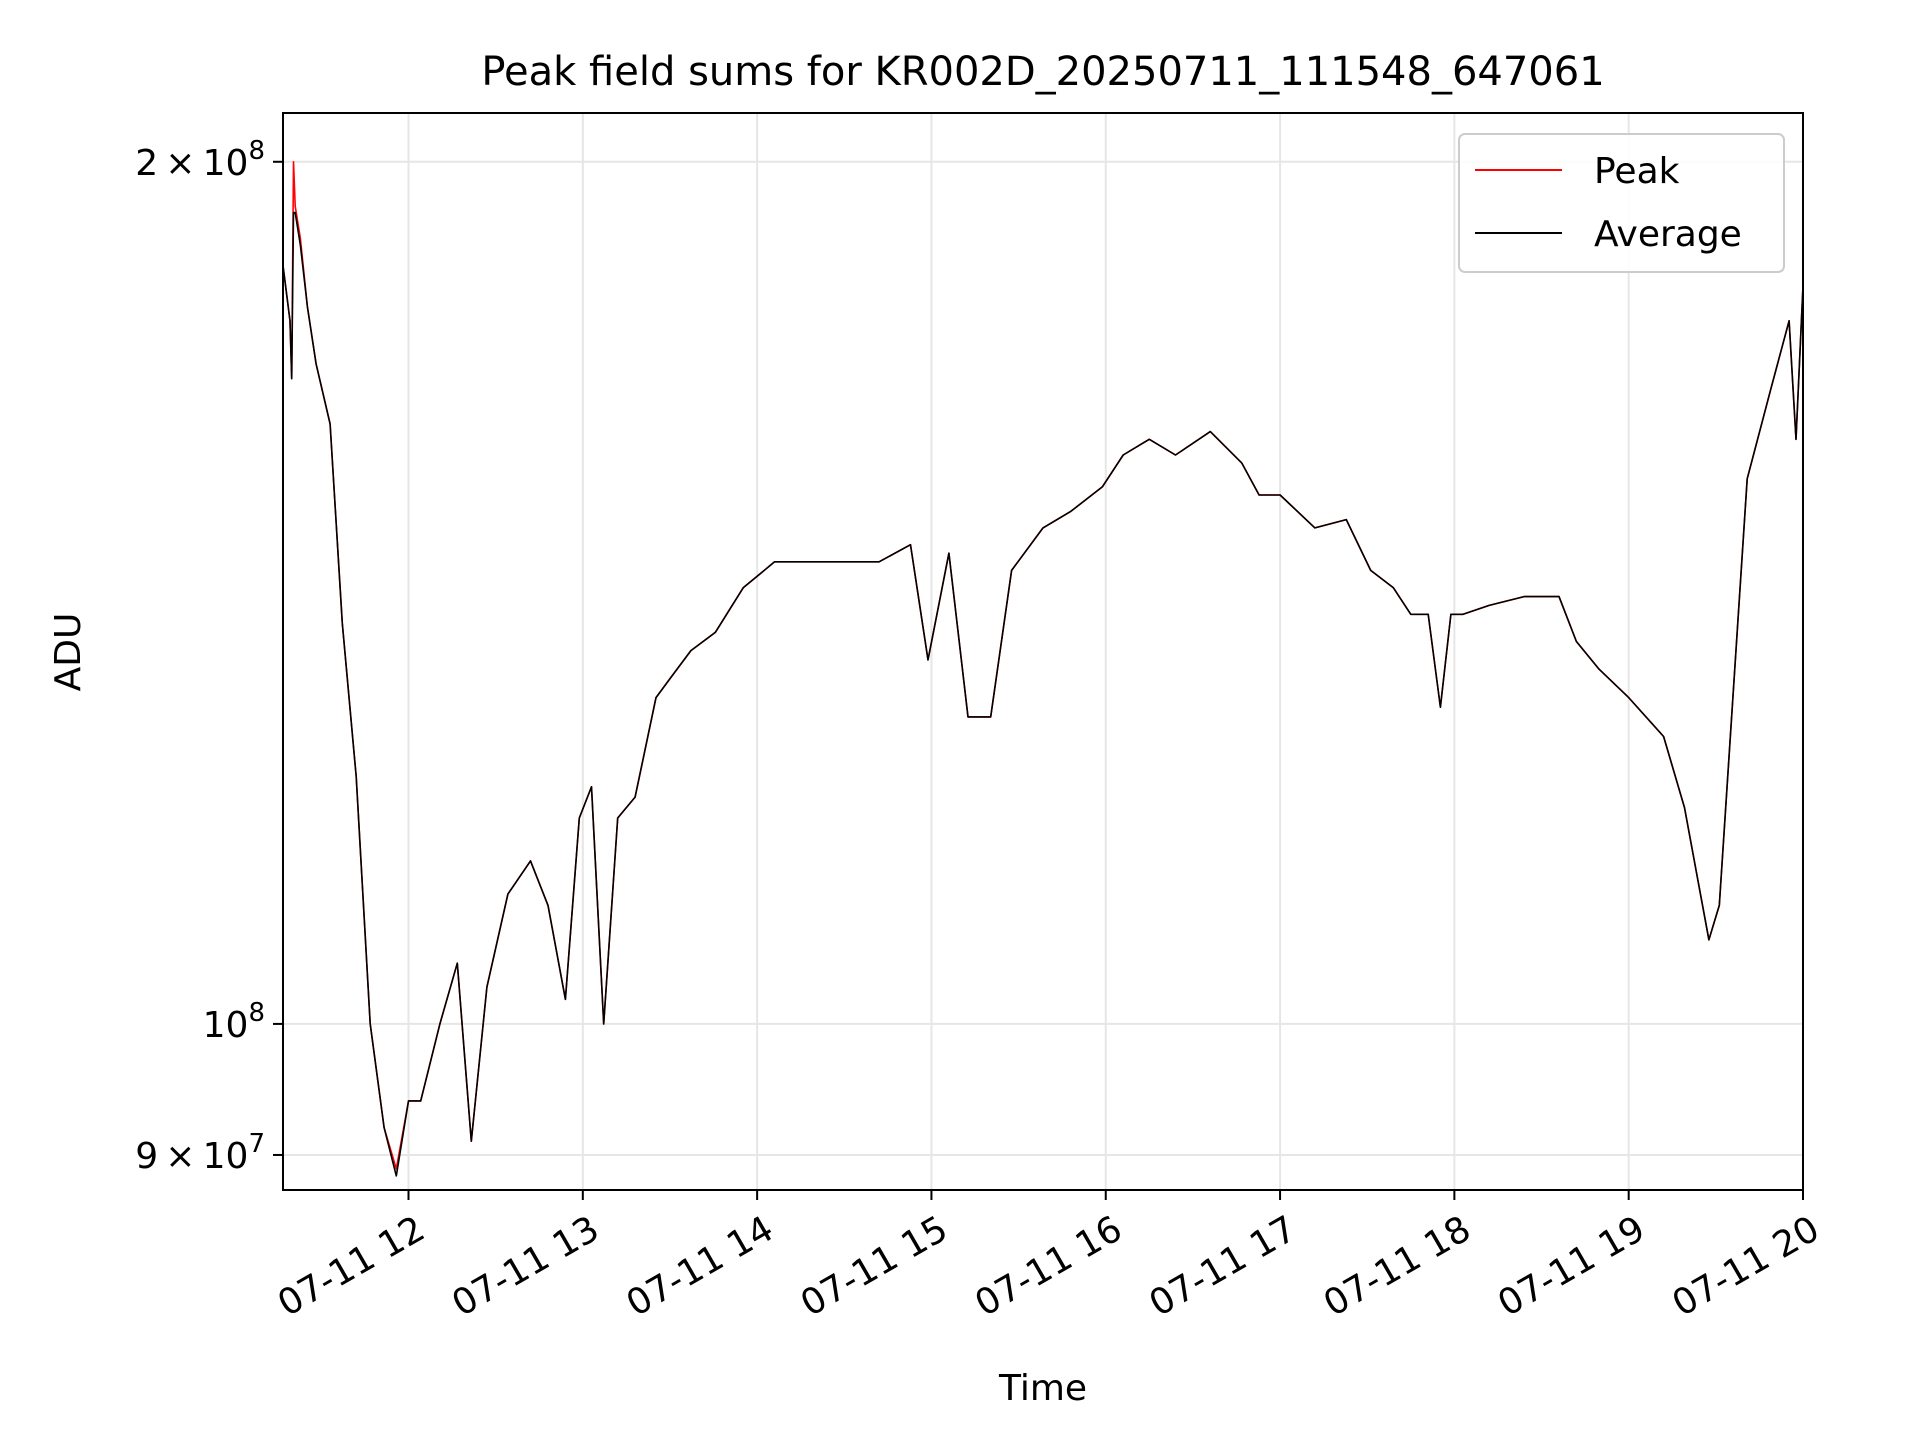 This screenshot has width=1920, height=1440. I want to click on y-tick-mantissa: 9, so click(146, 1156).